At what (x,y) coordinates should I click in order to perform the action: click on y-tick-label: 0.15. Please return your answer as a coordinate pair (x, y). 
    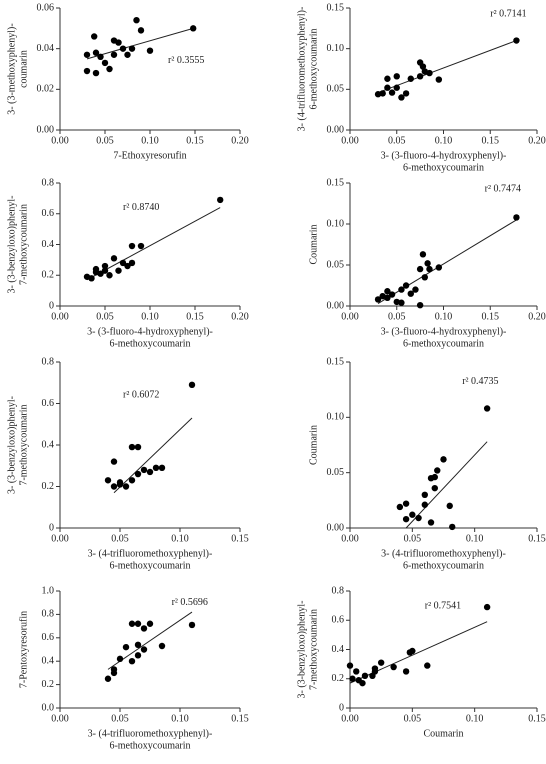
    Looking at the image, I should click on (336, 361).